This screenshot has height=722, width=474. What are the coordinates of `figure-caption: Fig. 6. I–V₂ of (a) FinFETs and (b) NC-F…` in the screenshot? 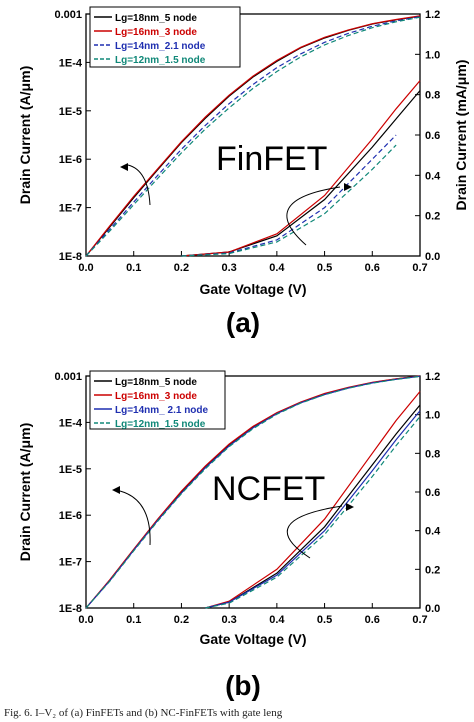 It's located at (143, 713).